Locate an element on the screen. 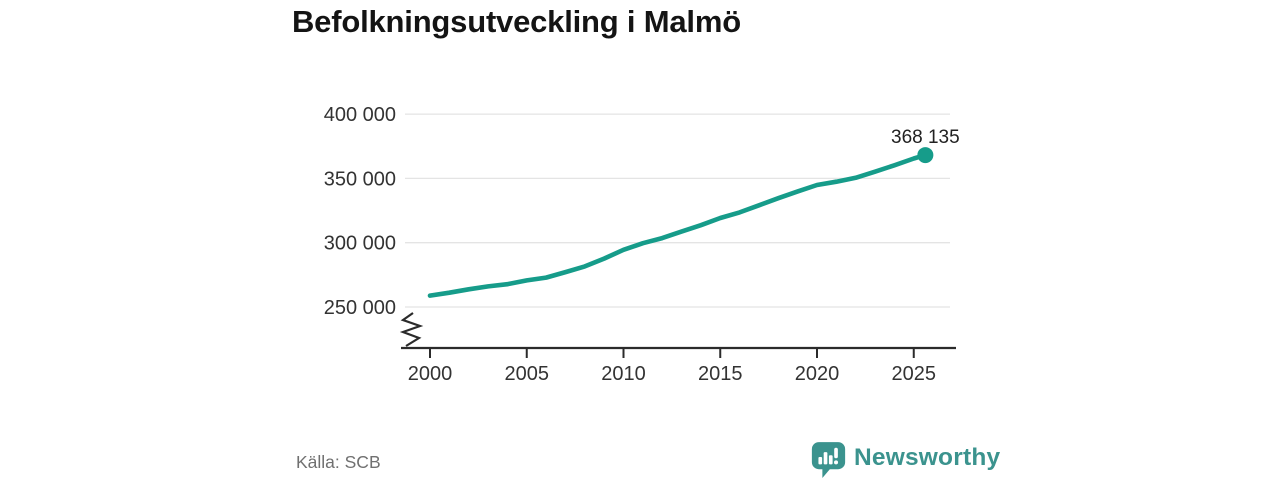  last-point-marker is located at coordinates (925, 155).